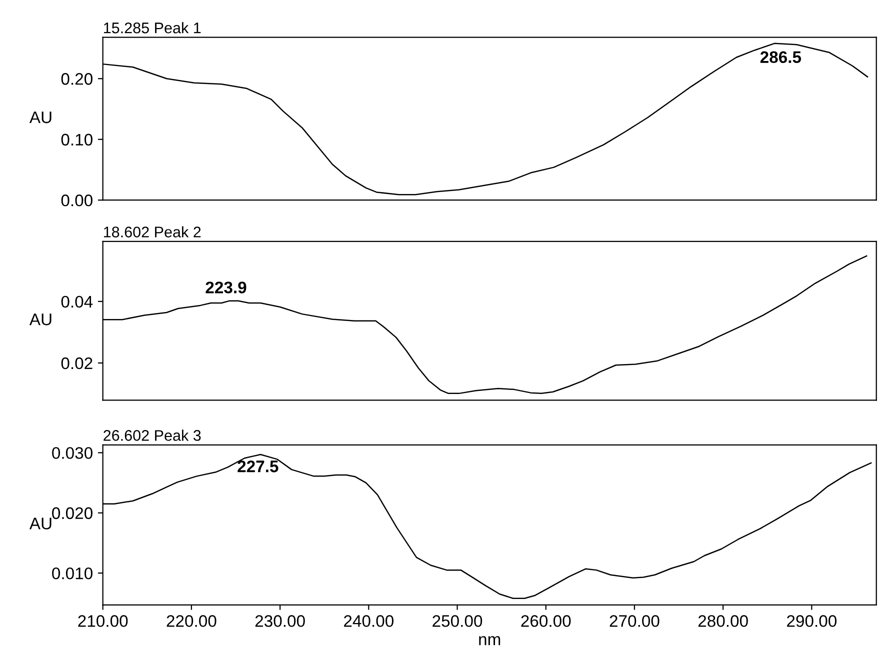 This screenshot has height=667, width=879. I want to click on x-tick-label: 220.00, so click(191, 621).